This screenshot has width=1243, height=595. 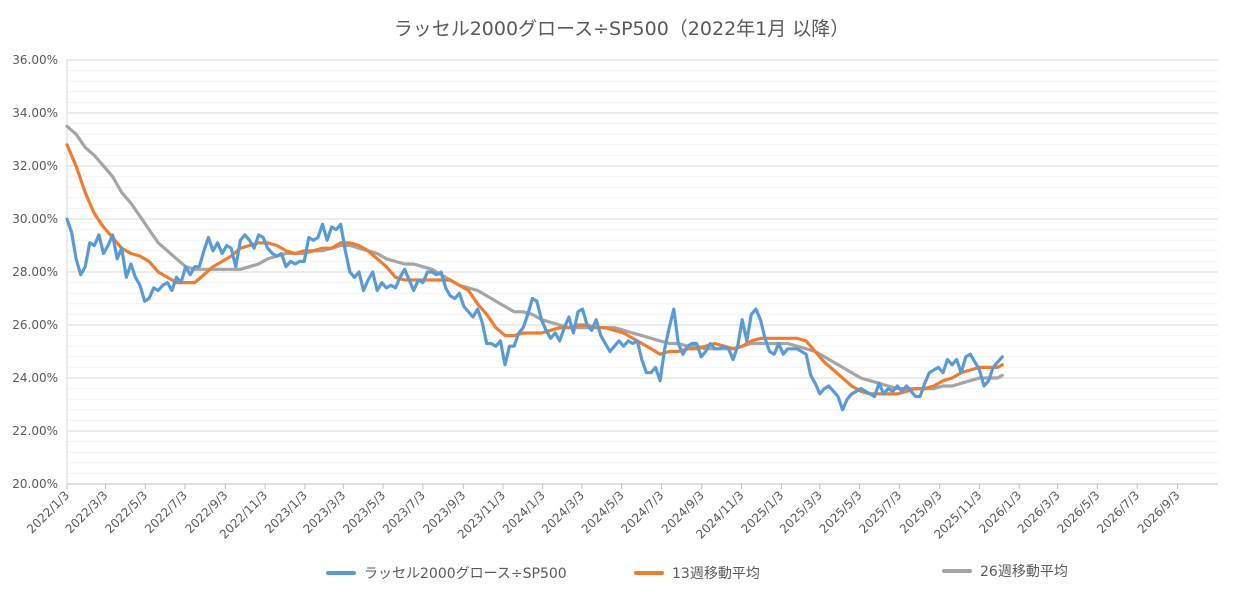 What do you see at coordinates (35, 325) in the screenshot?
I see `y-tick-label: 26.00%` at bounding box center [35, 325].